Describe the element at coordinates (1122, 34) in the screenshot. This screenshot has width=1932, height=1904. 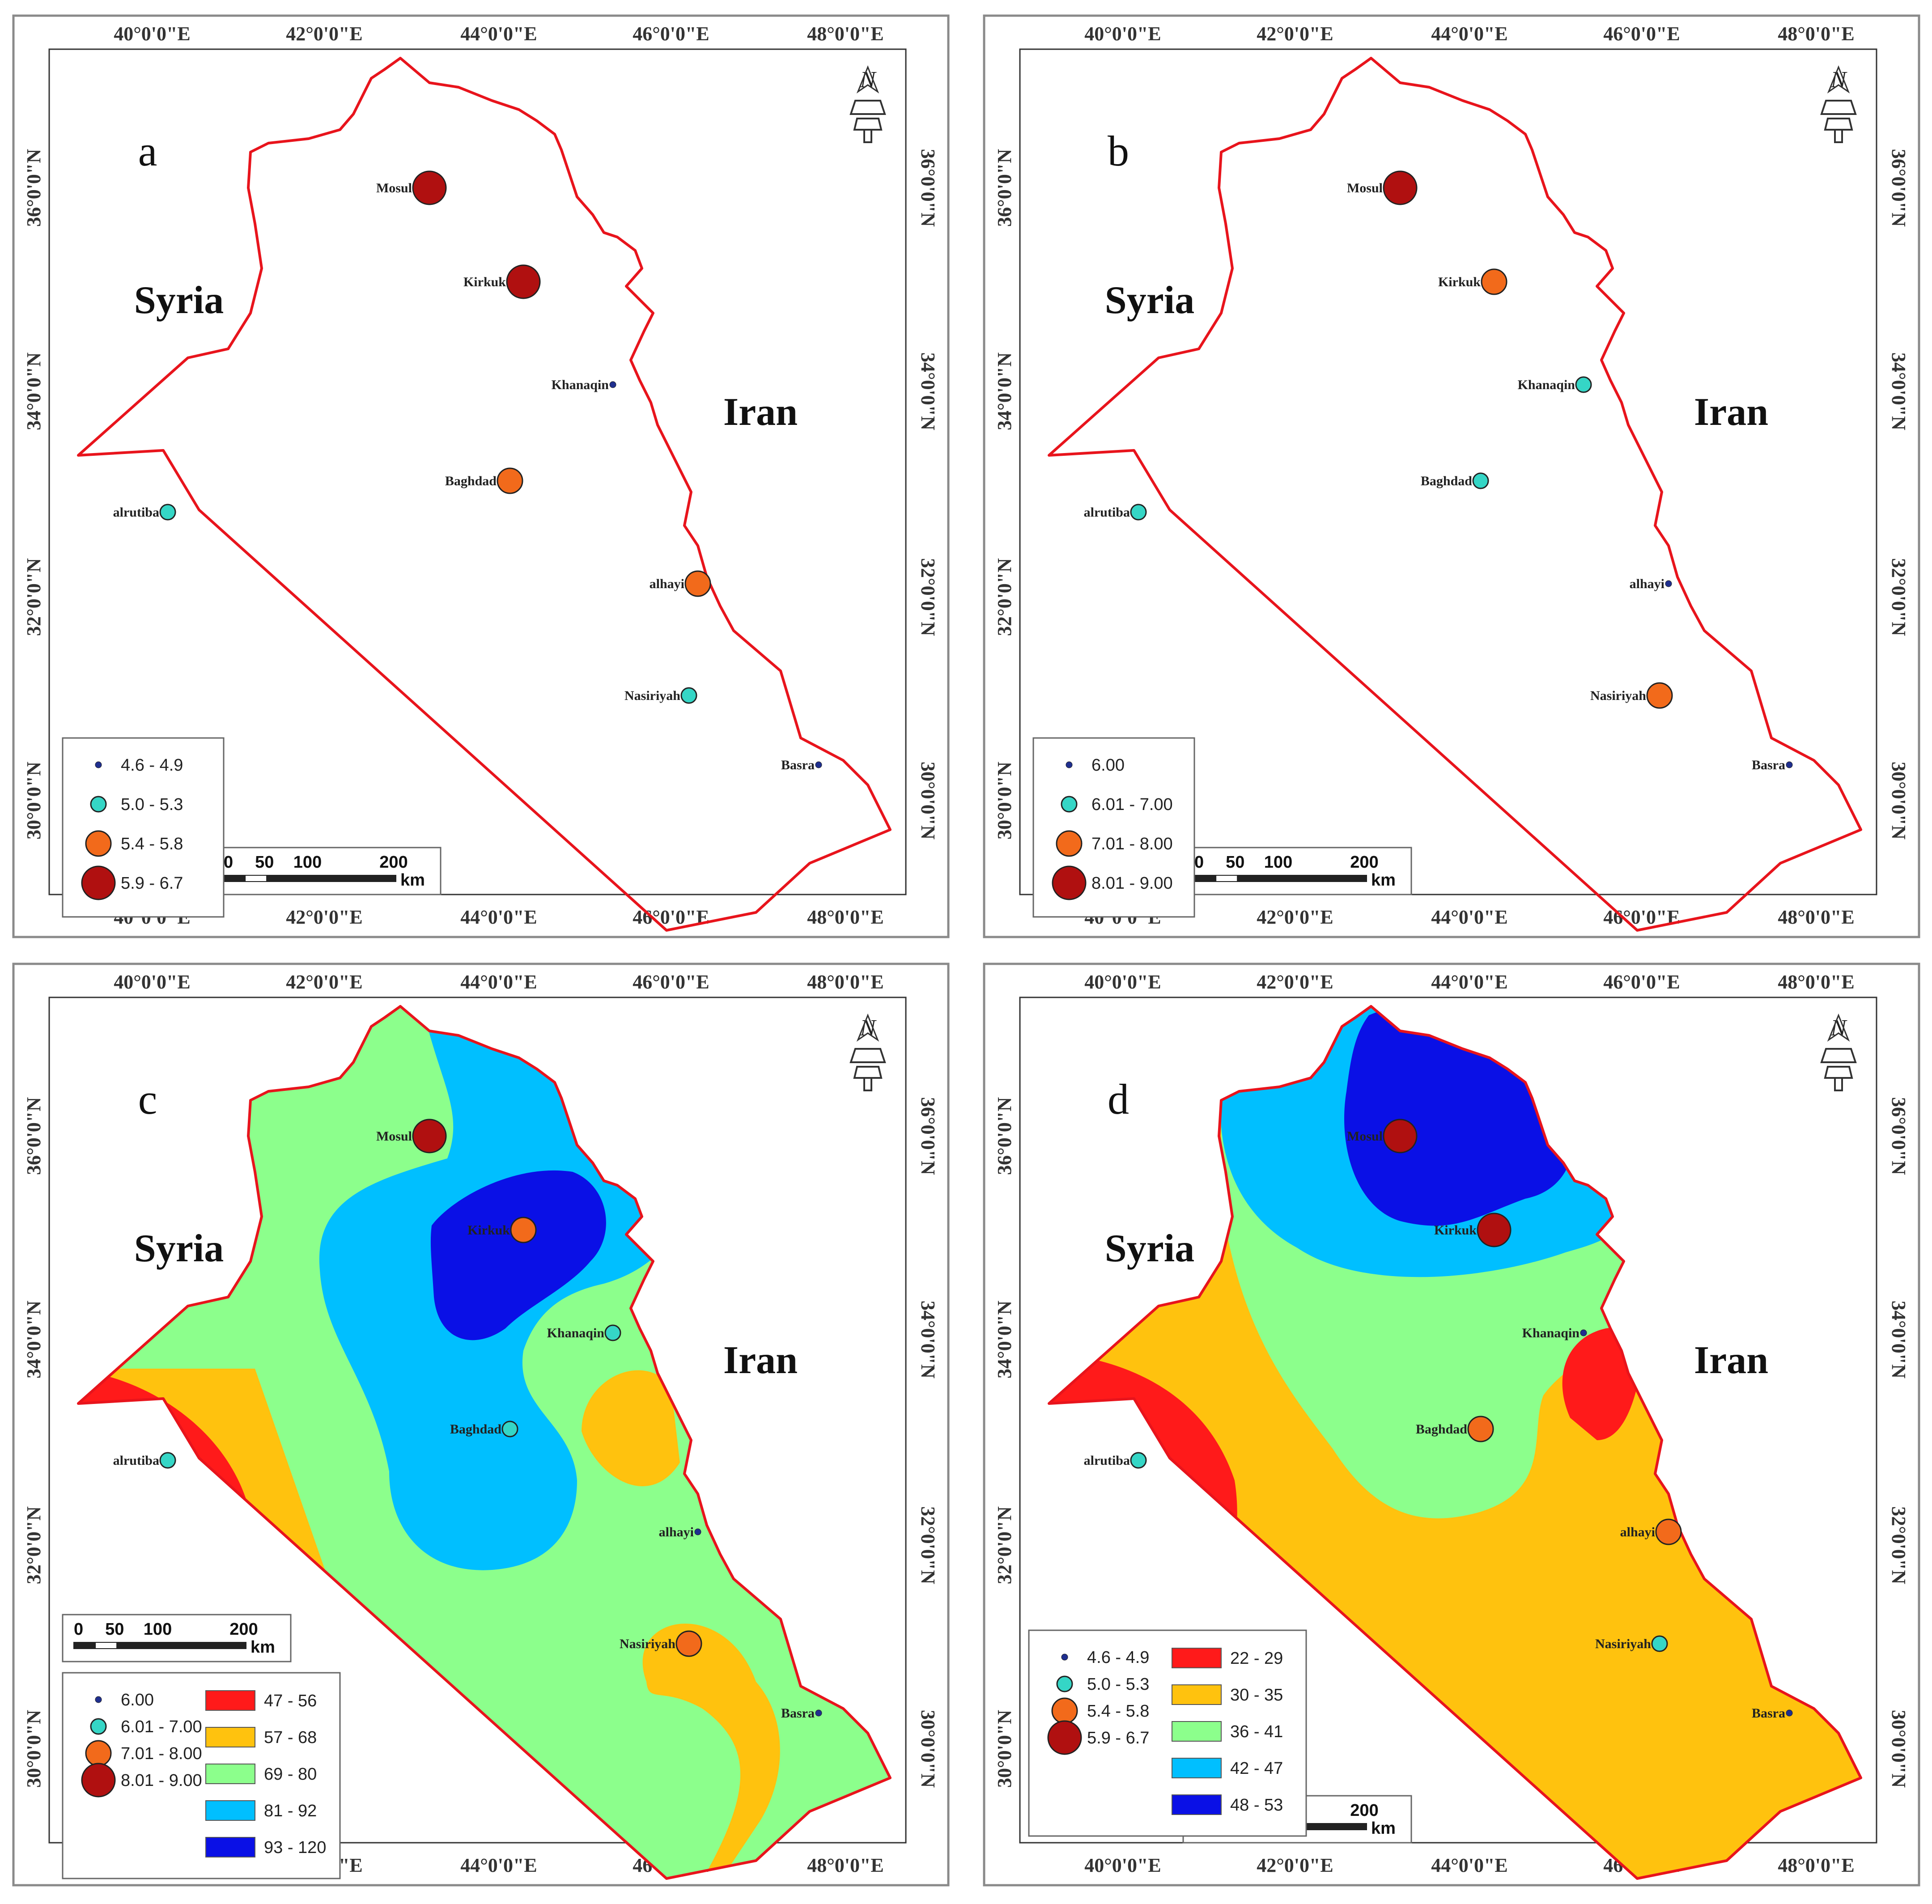
I see `lon-tick-top: 40°0'0"E` at that location.